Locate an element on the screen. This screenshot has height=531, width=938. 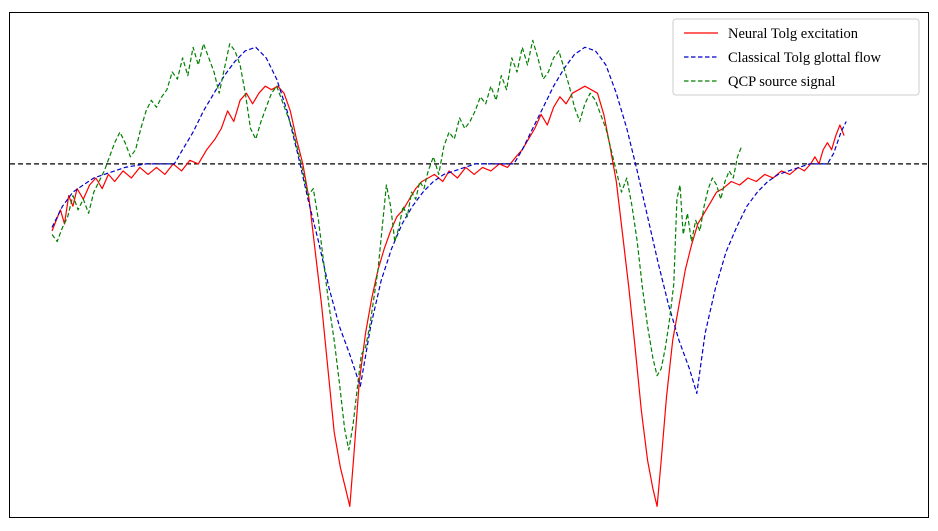
legend-entry-neural: Neural Tolg excitation is located at coordinates (793, 34).